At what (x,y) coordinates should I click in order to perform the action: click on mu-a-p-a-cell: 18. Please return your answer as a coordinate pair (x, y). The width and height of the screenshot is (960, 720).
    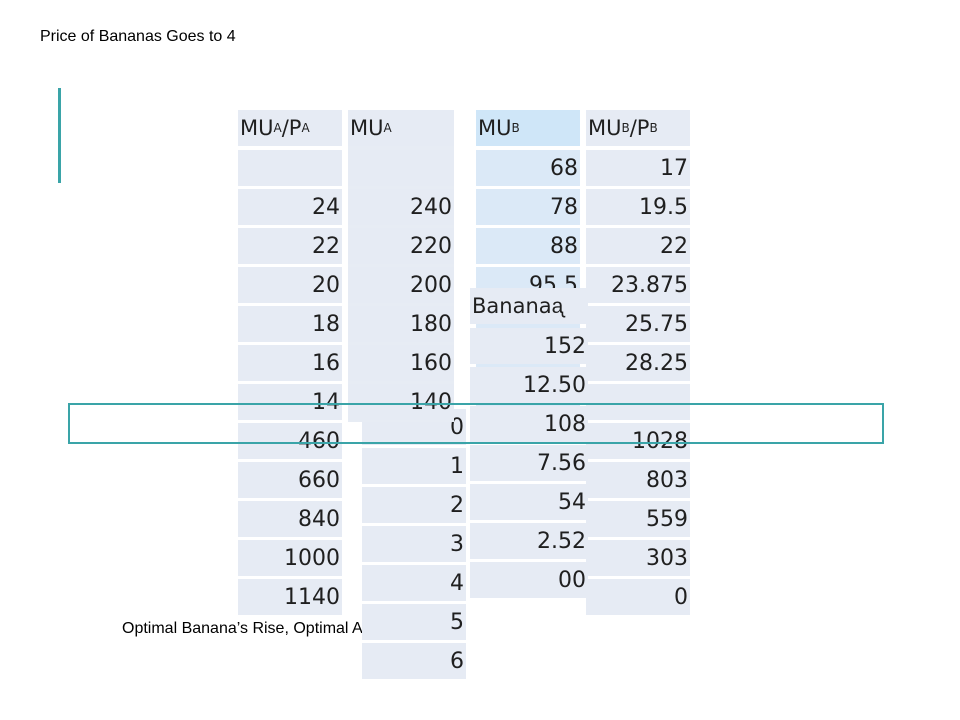
    Looking at the image, I should click on (290, 324).